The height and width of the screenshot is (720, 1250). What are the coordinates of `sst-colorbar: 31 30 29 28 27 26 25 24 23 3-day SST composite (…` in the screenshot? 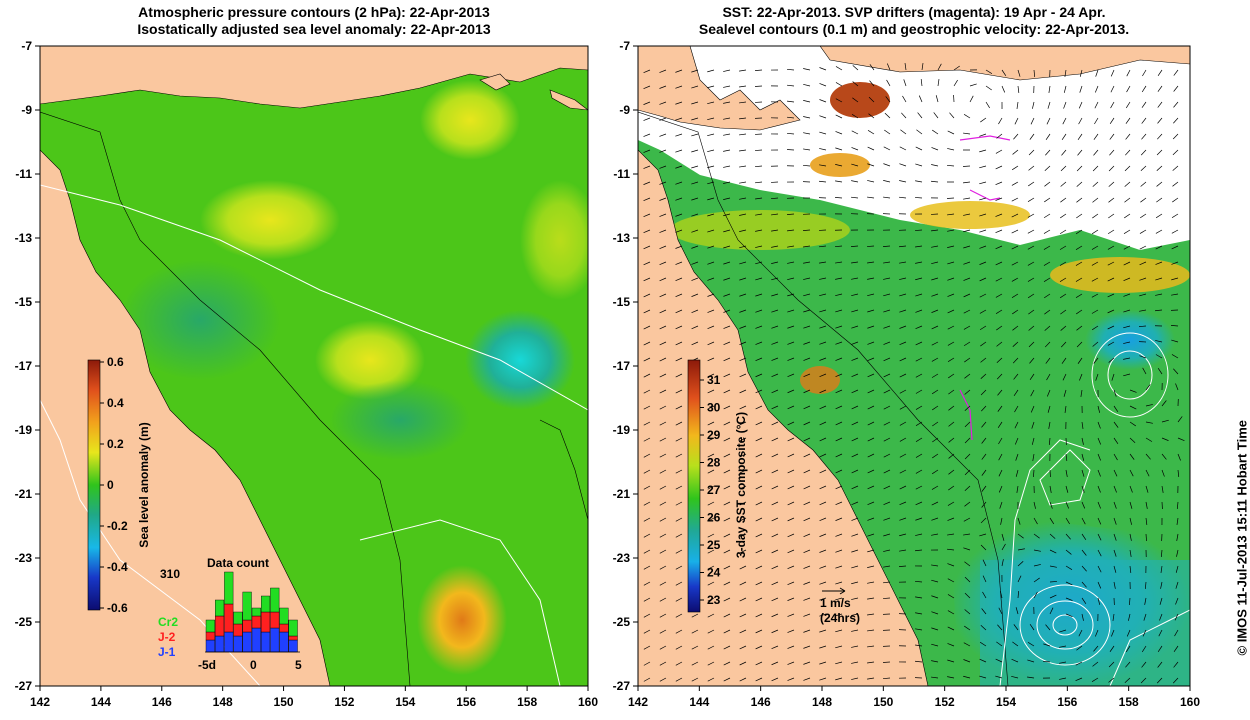 It's located at (717, 486).